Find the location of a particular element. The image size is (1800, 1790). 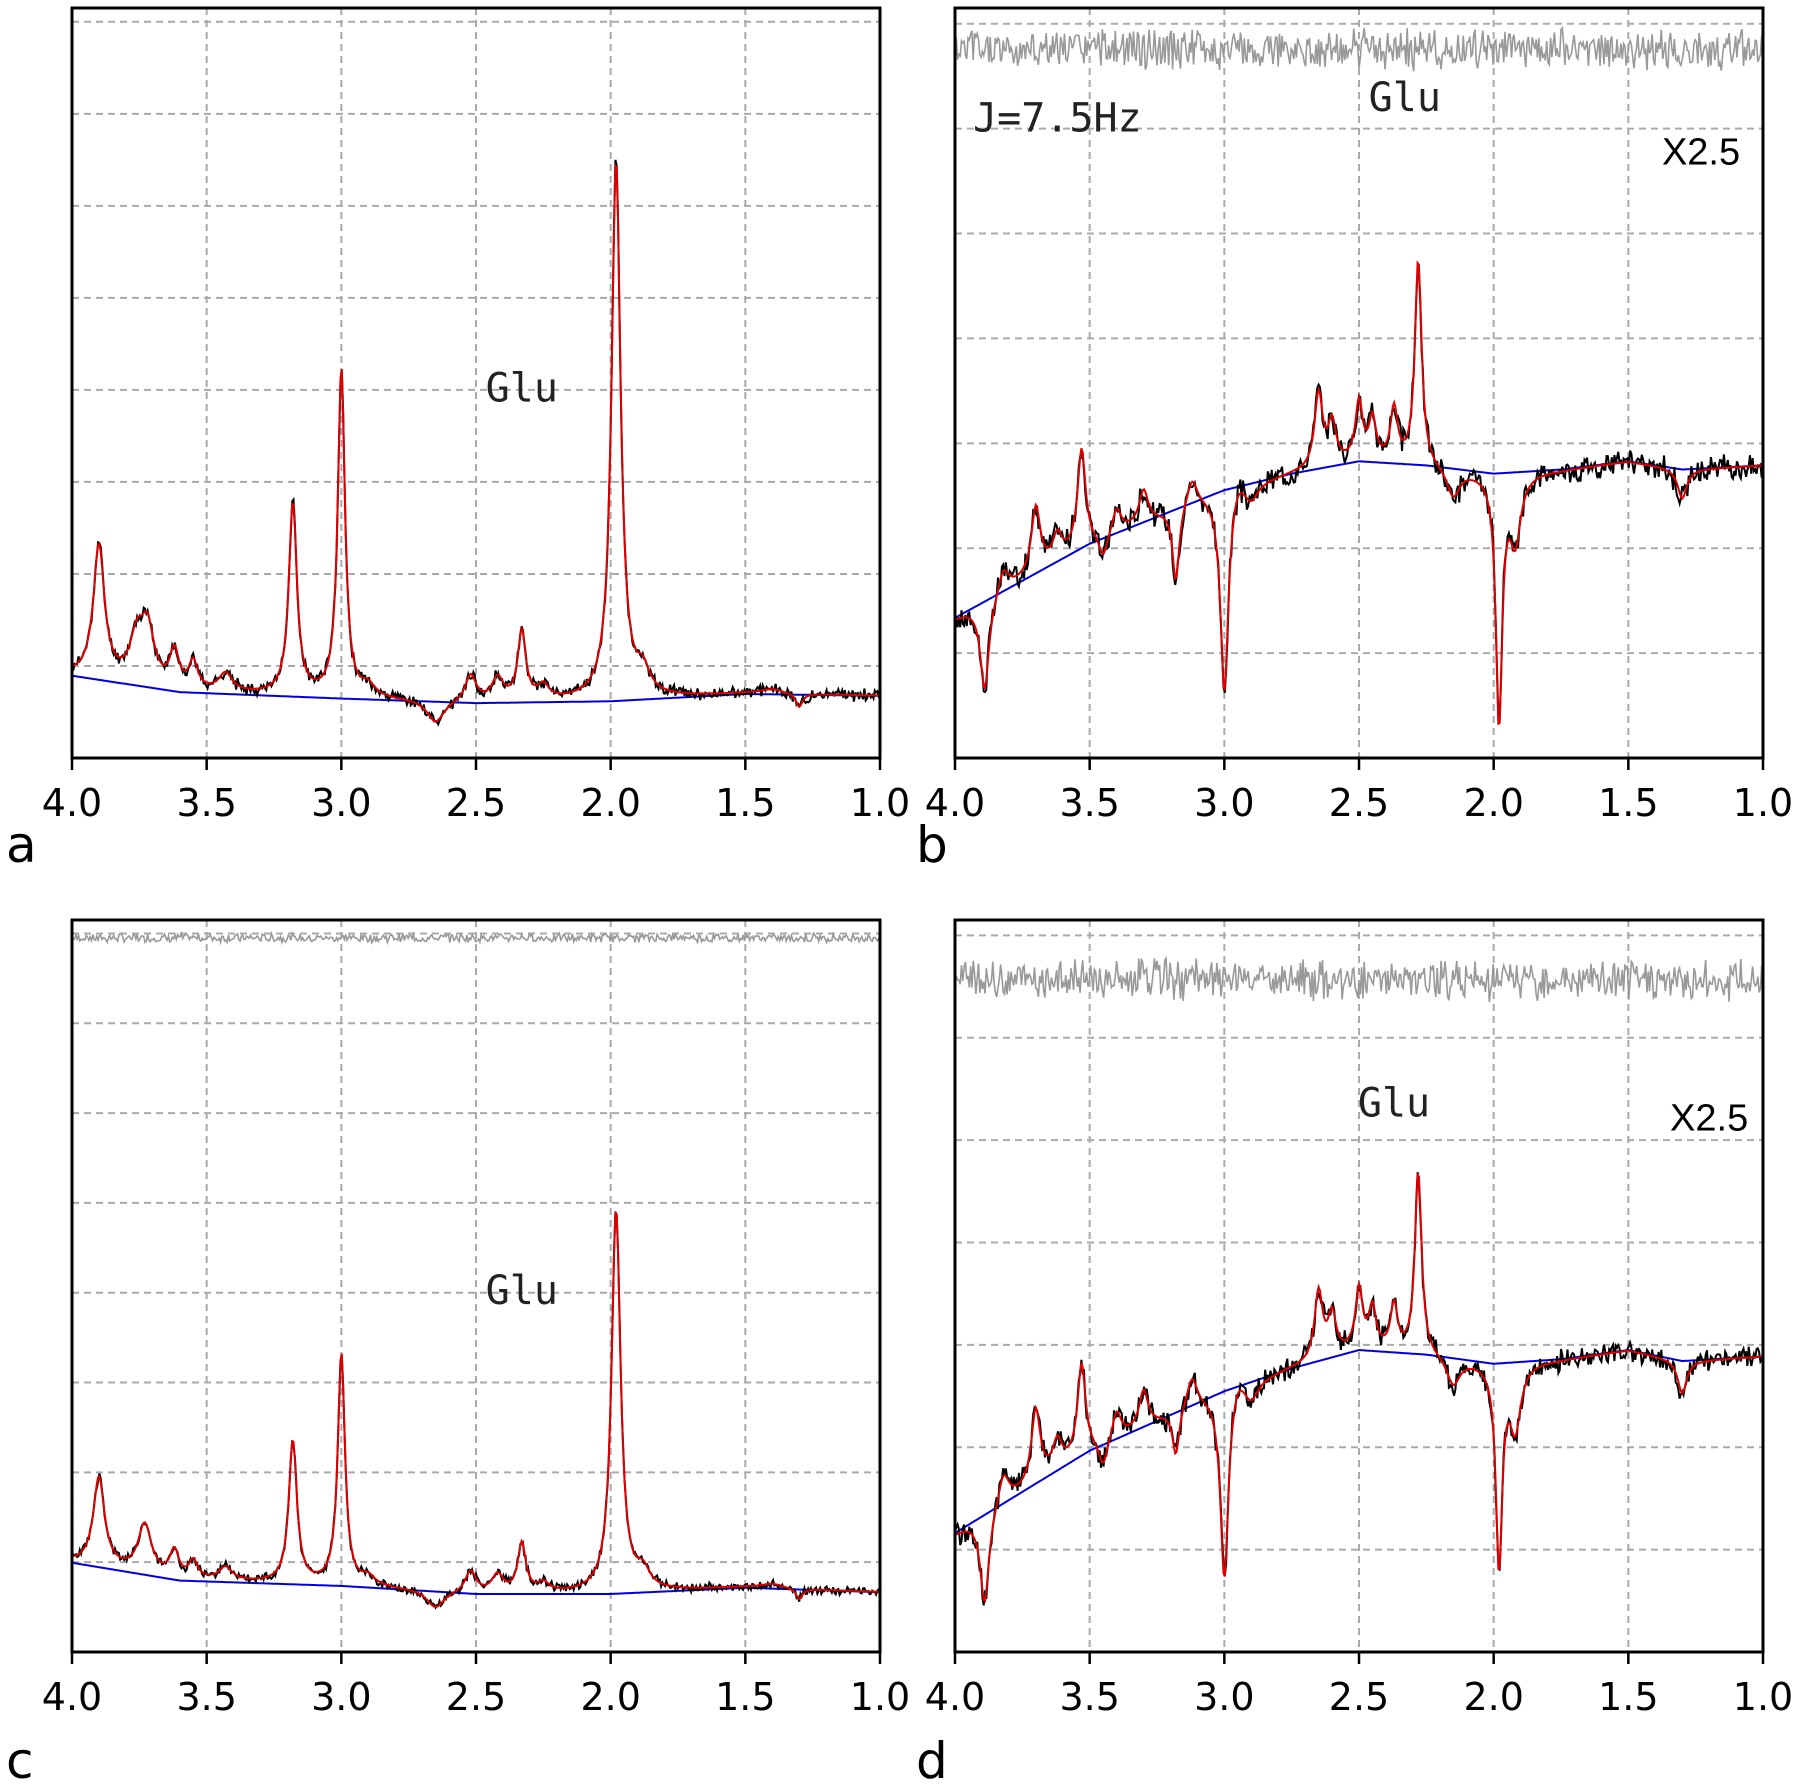

baseline-line is located at coordinates (476, 1578).